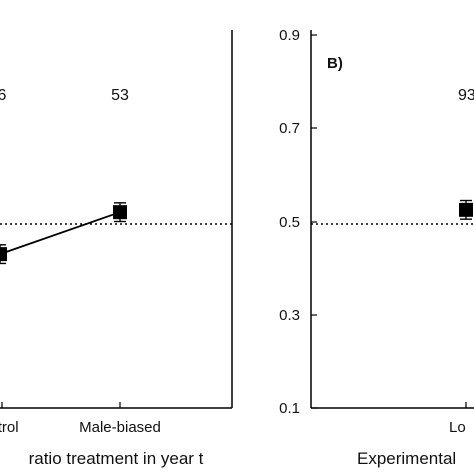 The height and width of the screenshot is (474, 474). I want to click on panel-b-x-category-low: Lo, so click(457, 427).